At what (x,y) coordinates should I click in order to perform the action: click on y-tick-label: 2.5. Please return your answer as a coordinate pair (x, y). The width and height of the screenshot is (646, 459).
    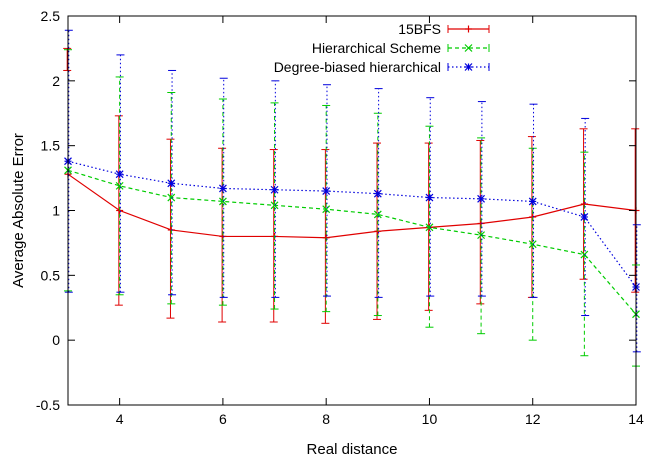
    Looking at the image, I should click on (51, 16).